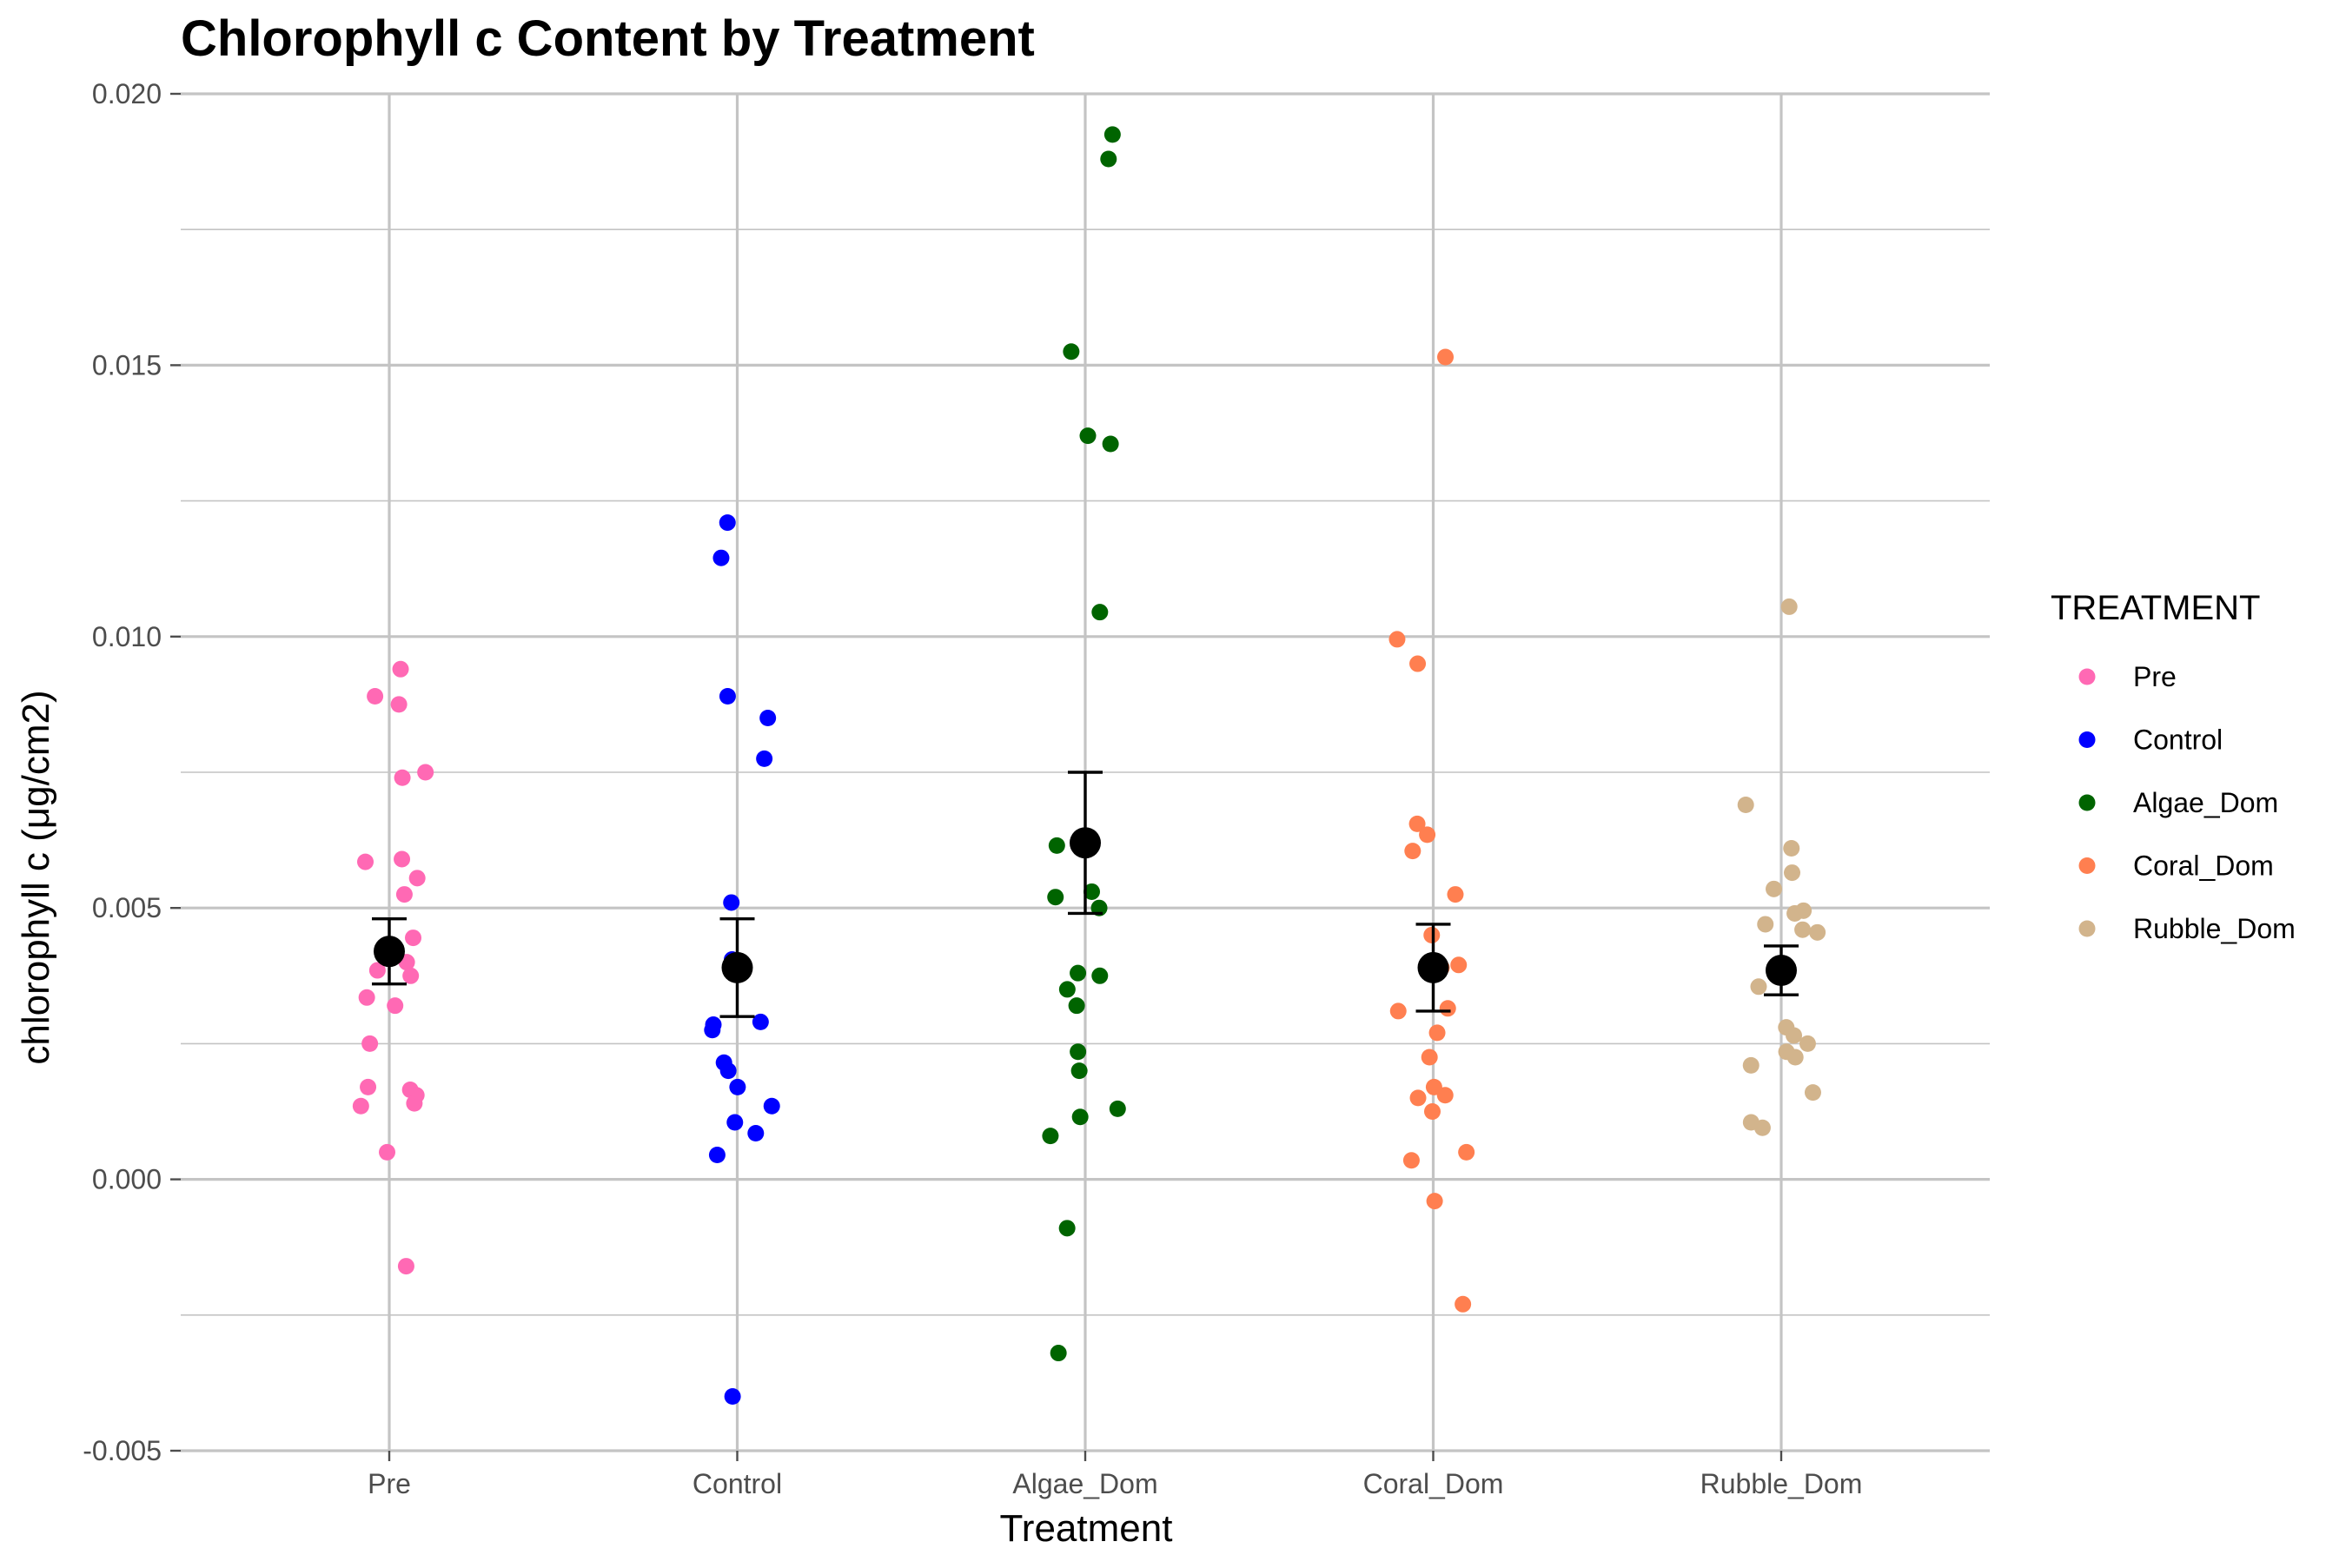 This screenshot has width=2346, height=1568. What do you see at coordinates (1086, 1528) in the screenshot?
I see `x-axis-title: Treatment` at bounding box center [1086, 1528].